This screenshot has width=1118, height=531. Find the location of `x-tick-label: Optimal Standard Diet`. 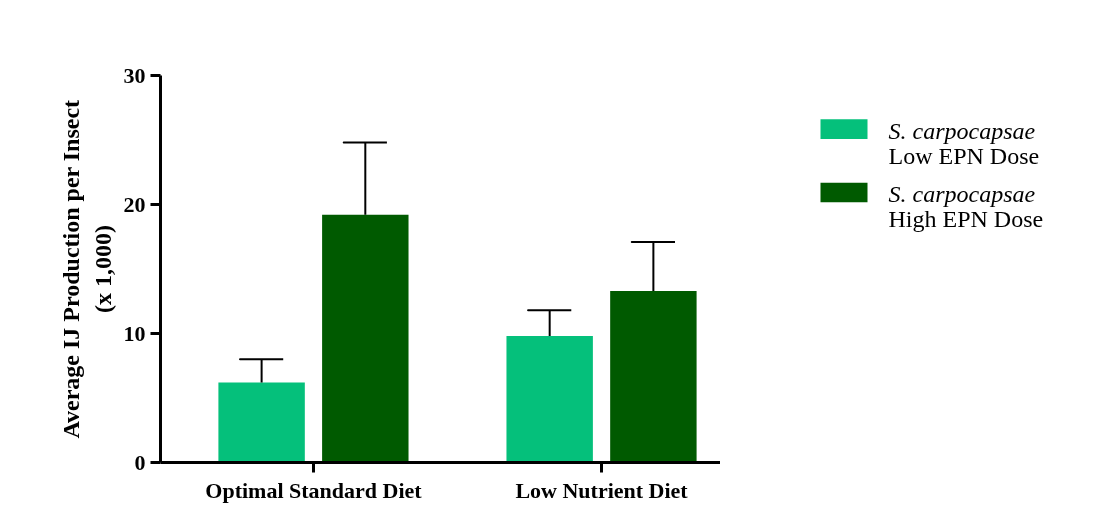

x-tick-label: Optimal Standard Diet is located at coordinates (314, 490).